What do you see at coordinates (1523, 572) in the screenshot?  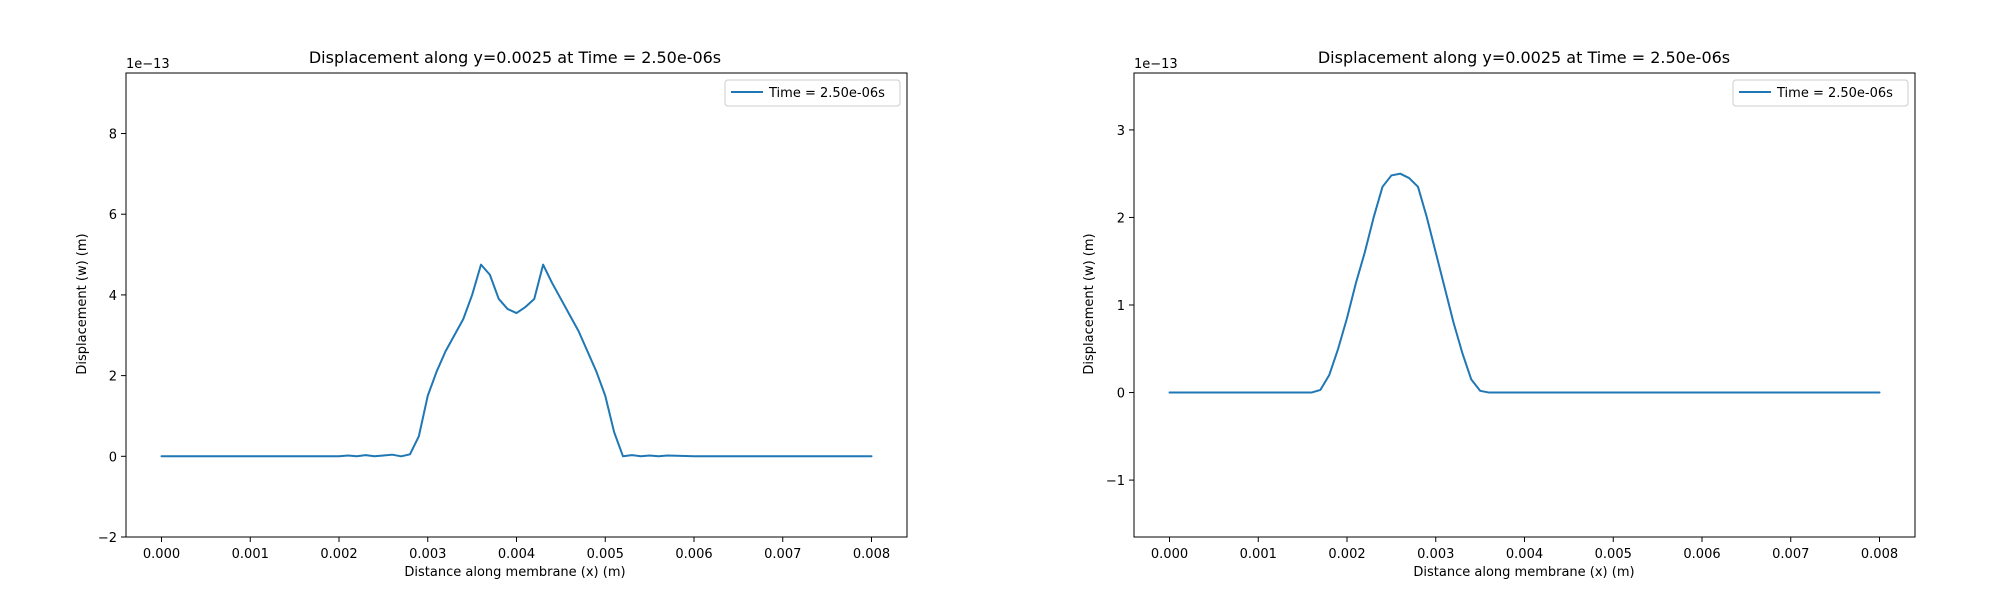 I see `chart-right-x-axis-label: Distance along membrane (x) (m)` at bounding box center [1523, 572].